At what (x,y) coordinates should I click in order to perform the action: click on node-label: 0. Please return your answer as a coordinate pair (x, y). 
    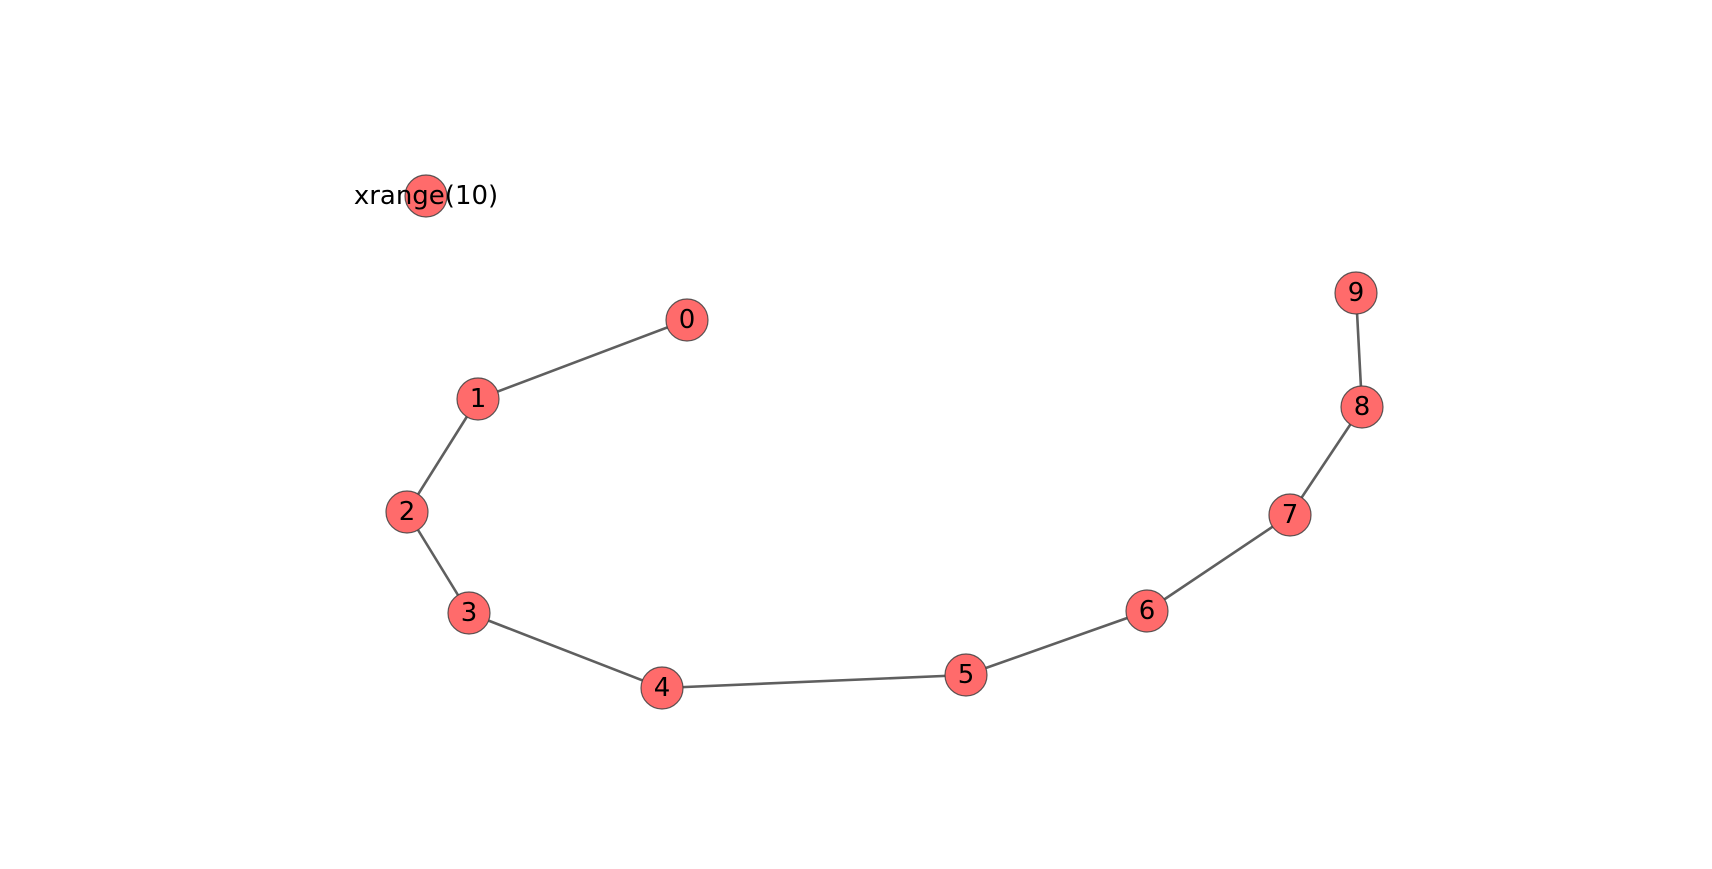
    Looking at the image, I should click on (687, 320).